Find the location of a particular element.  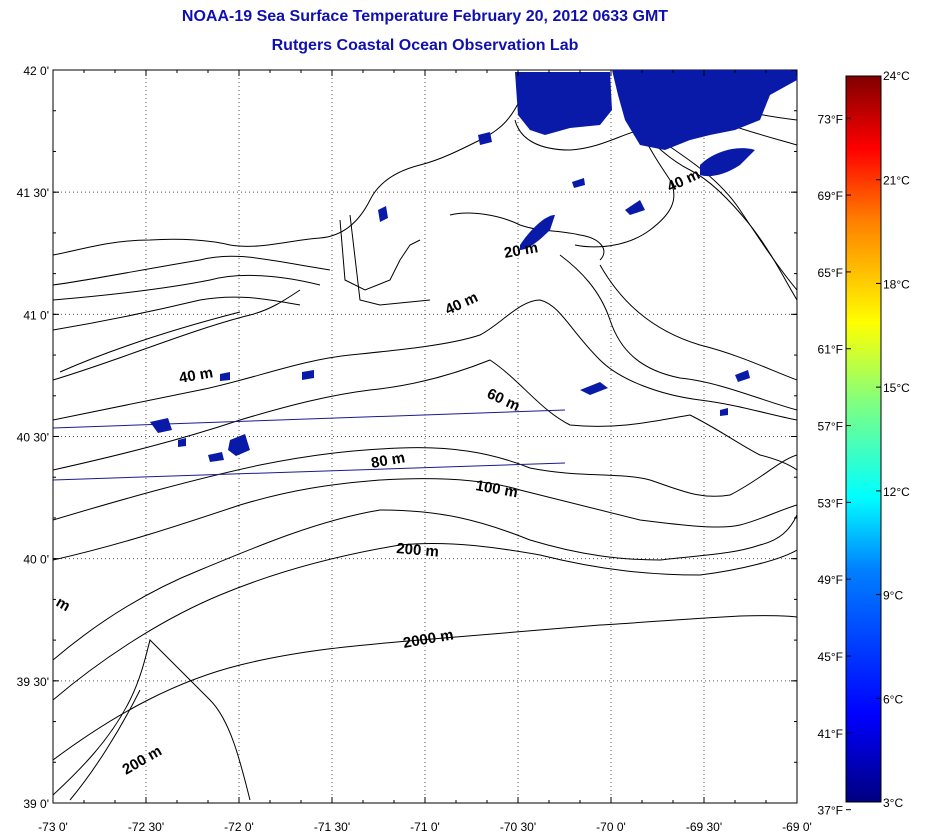

contour-100m is located at coordinates (425, 519).